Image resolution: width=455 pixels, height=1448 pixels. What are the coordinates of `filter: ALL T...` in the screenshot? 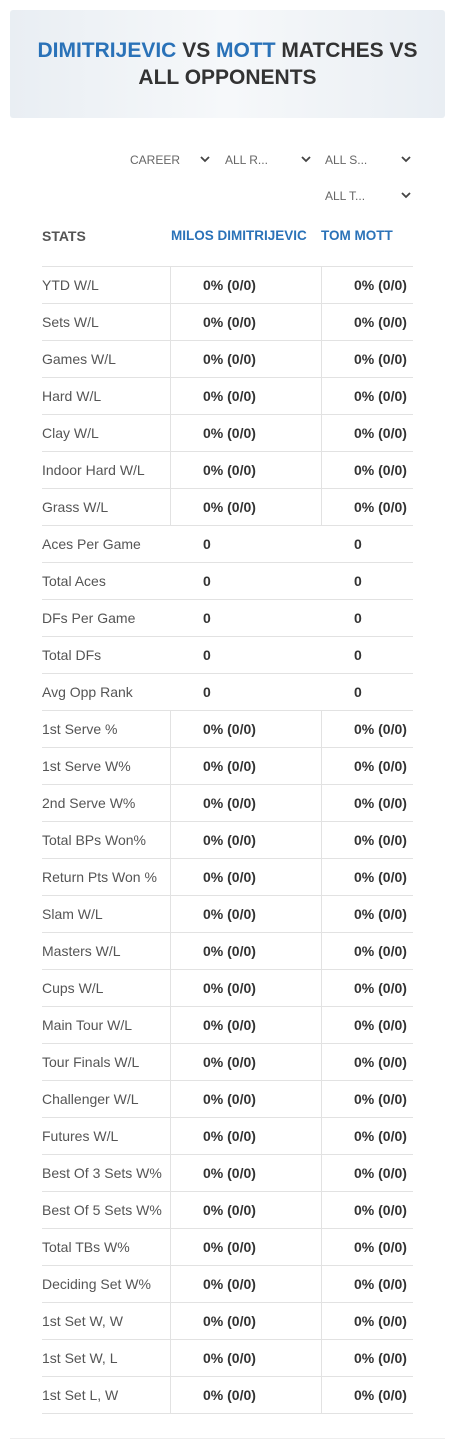 It's located at (368, 196).